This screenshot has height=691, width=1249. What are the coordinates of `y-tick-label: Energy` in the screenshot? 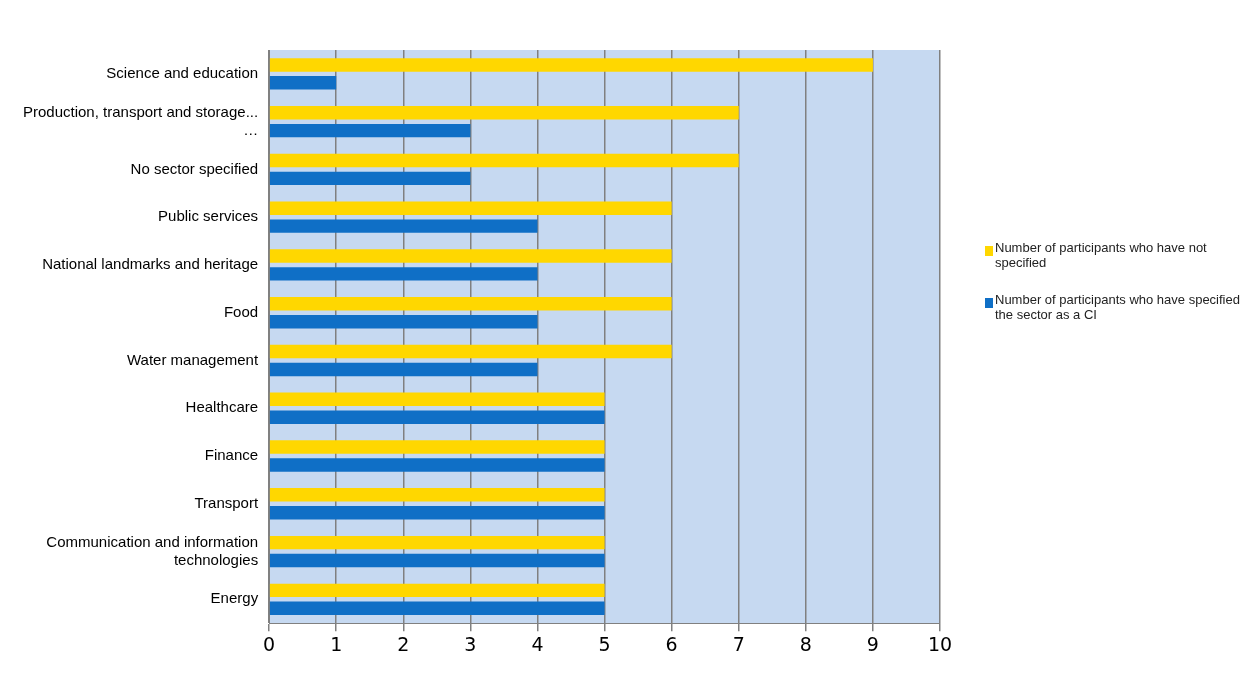 It's located at (234, 598).